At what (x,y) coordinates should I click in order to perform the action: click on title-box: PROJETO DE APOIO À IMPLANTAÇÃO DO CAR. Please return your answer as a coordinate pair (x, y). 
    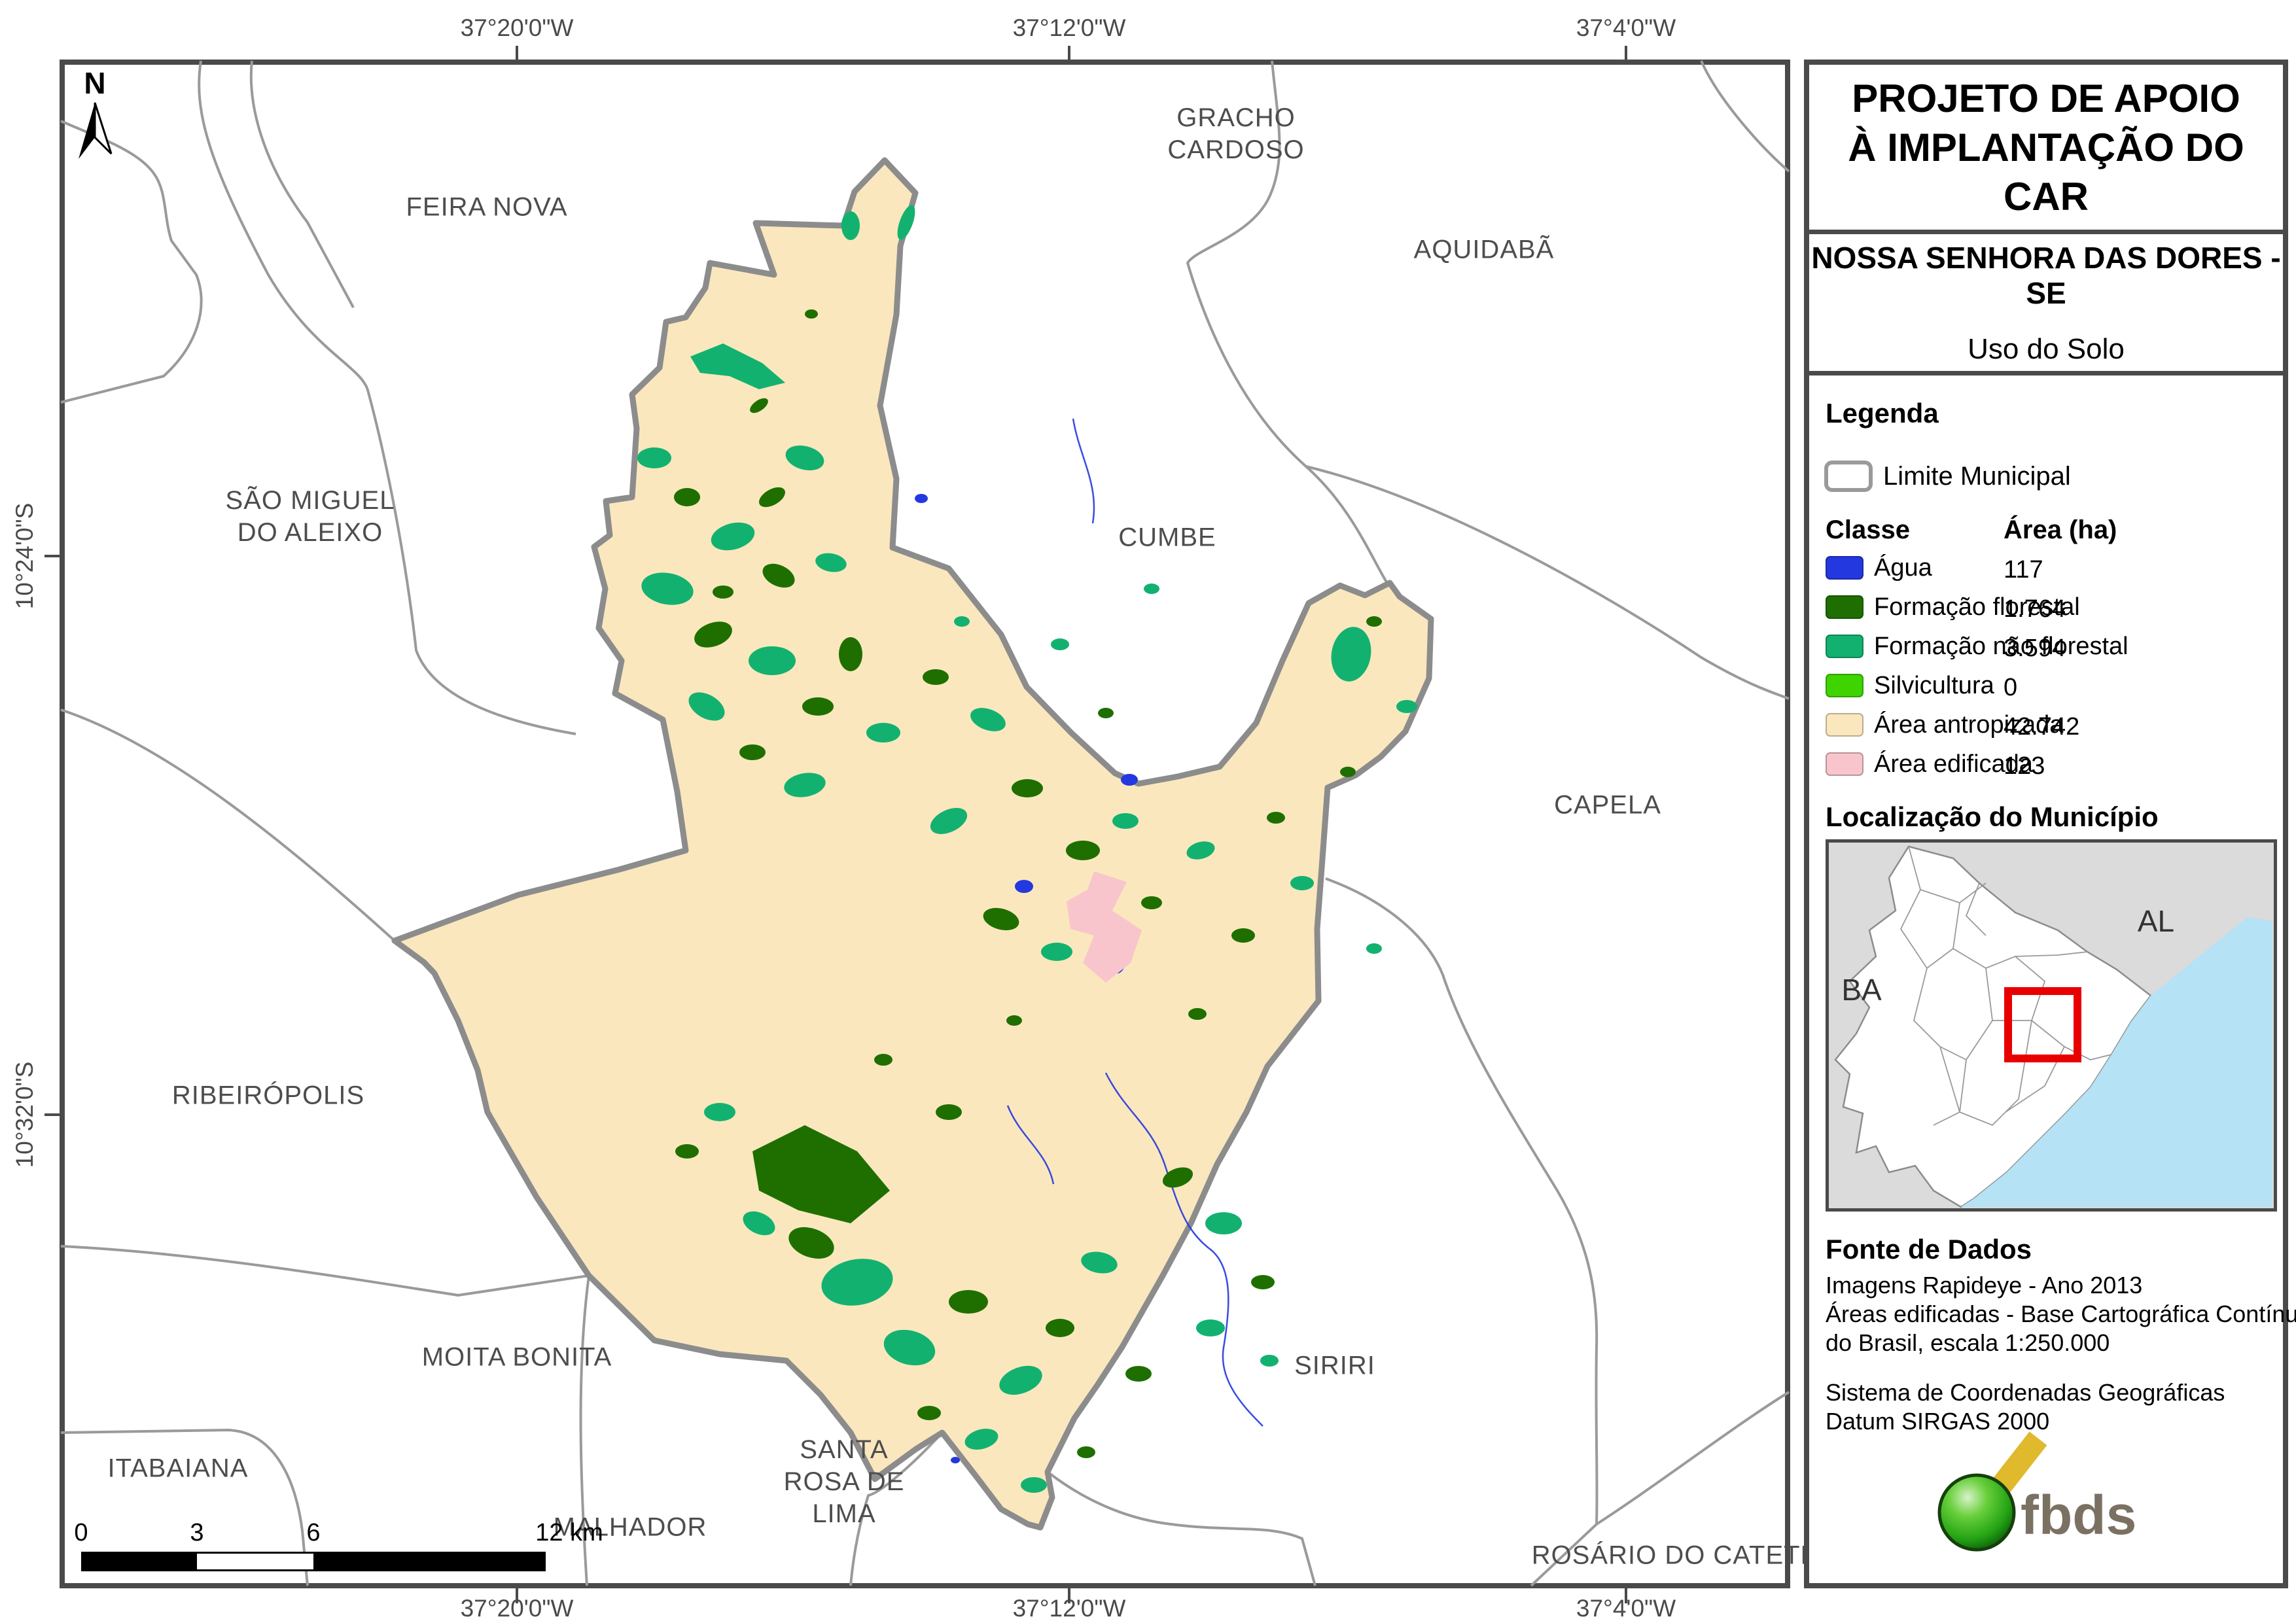
    Looking at the image, I should click on (2046, 149).